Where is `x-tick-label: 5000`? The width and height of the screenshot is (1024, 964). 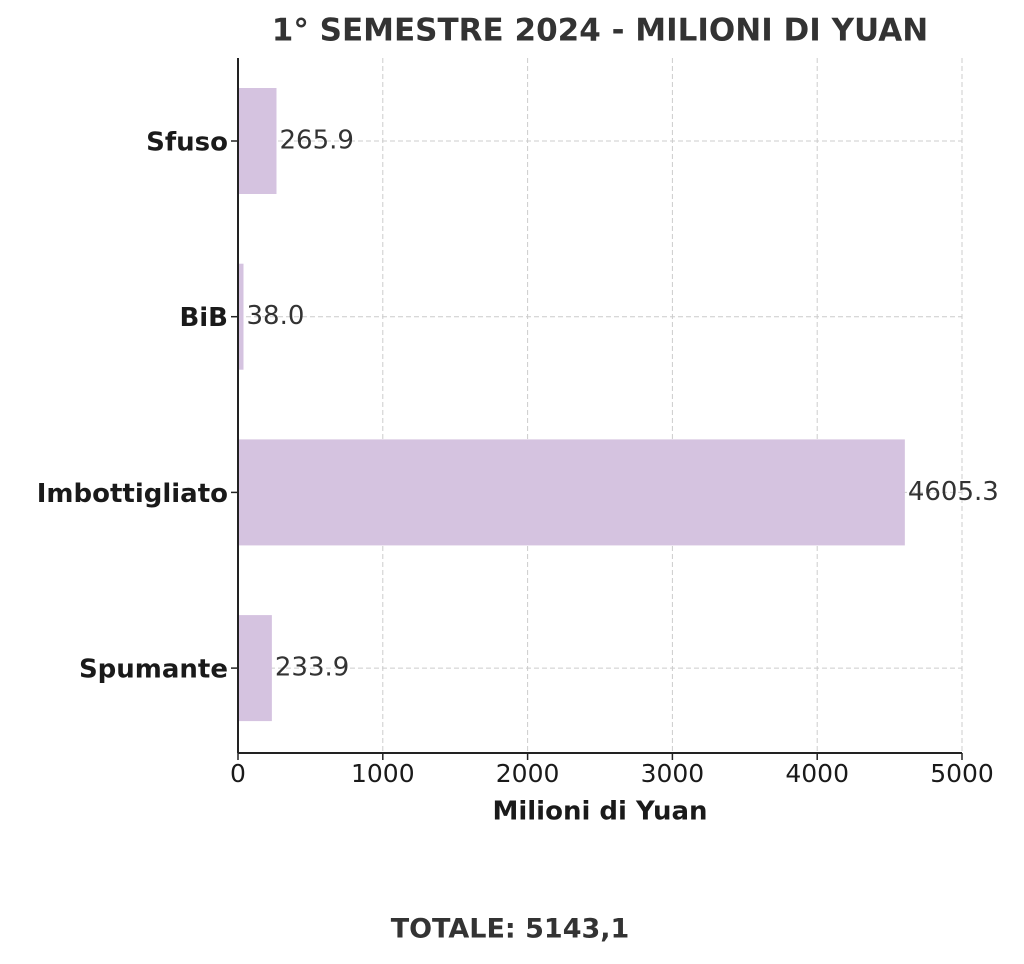
x-tick-label: 5000 is located at coordinates (962, 773).